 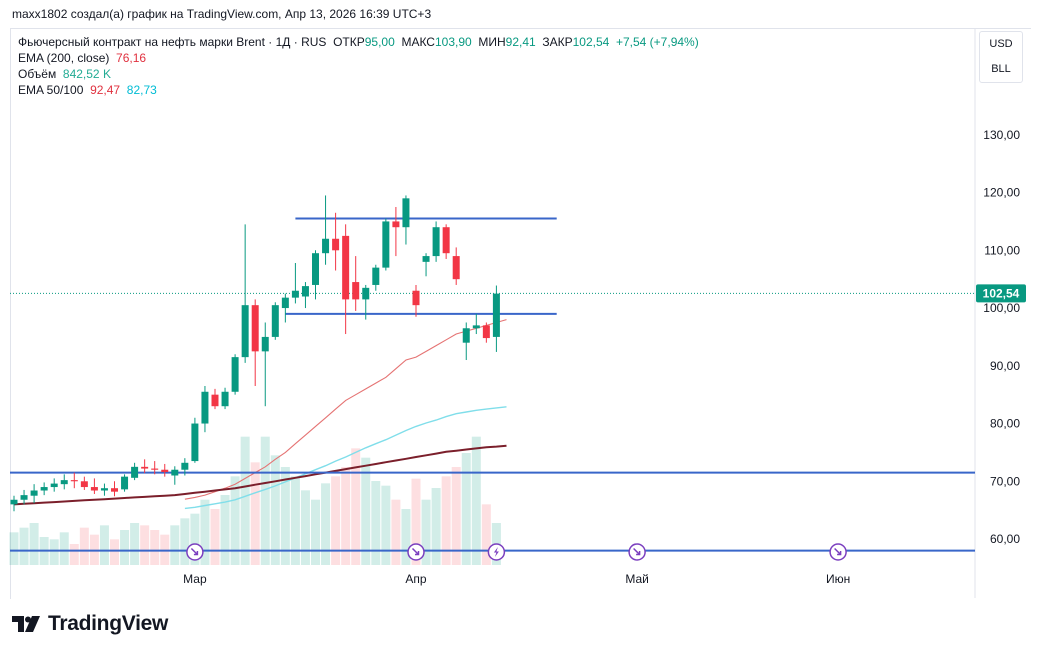 I want to click on unit-label: BLL, so click(x=1001, y=69).